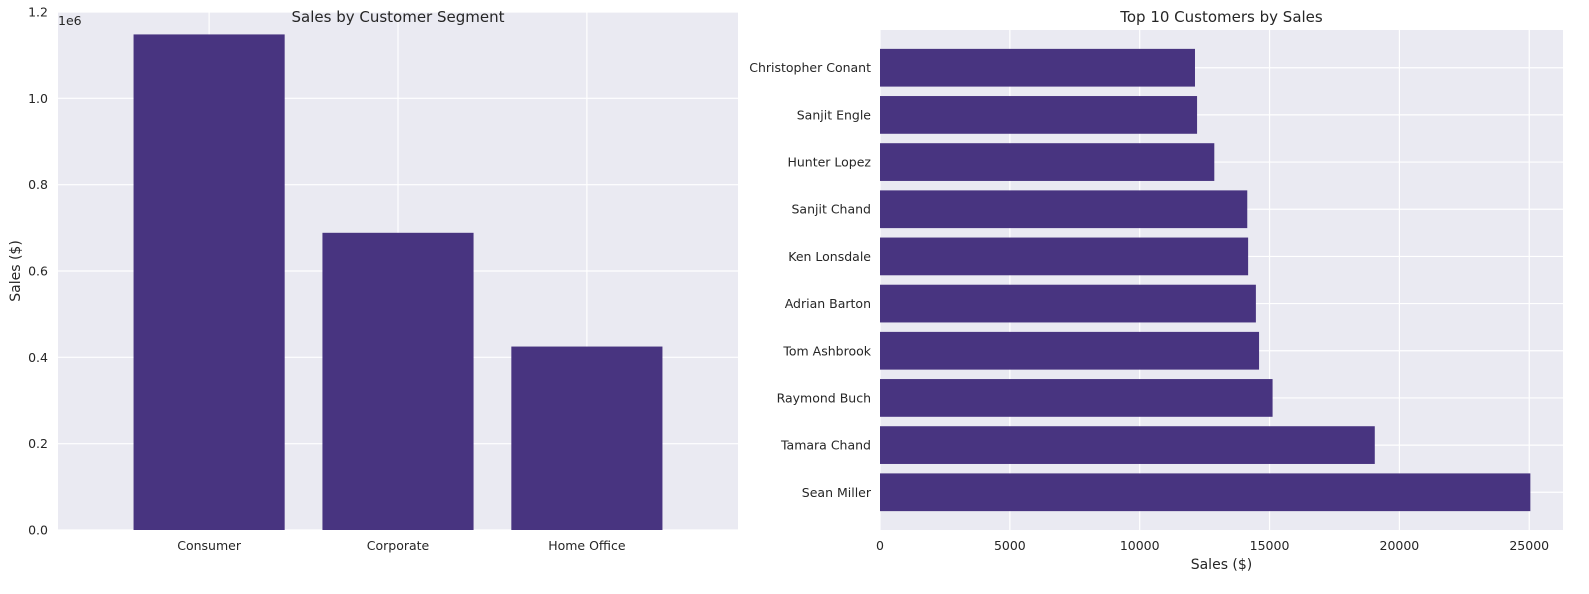 The image size is (1589, 594). Describe the element at coordinates (837, 492) in the screenshot. I see `customers-chart-y-tick-label: Sean Miller` at that location.